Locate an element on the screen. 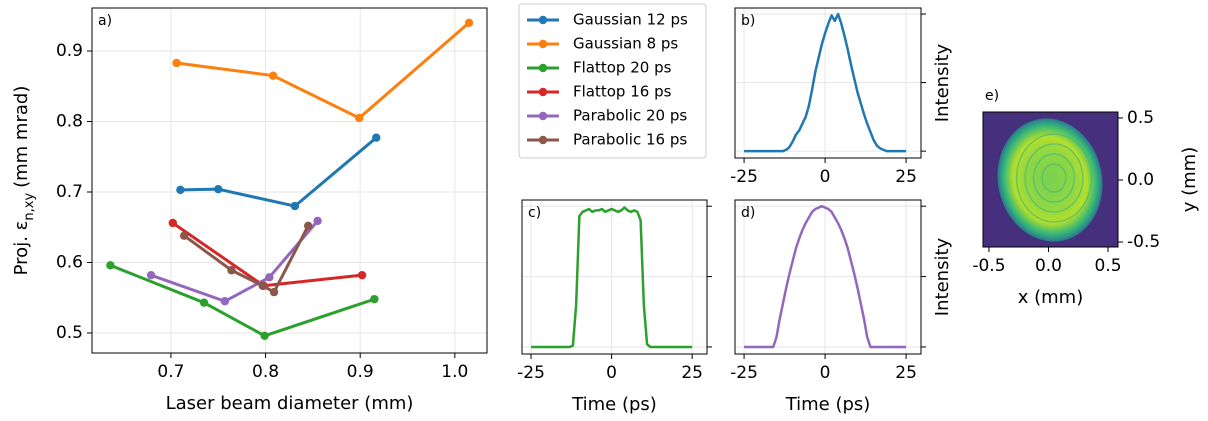  x-tick-label: 0.8 is located at coordinates (265, 372).